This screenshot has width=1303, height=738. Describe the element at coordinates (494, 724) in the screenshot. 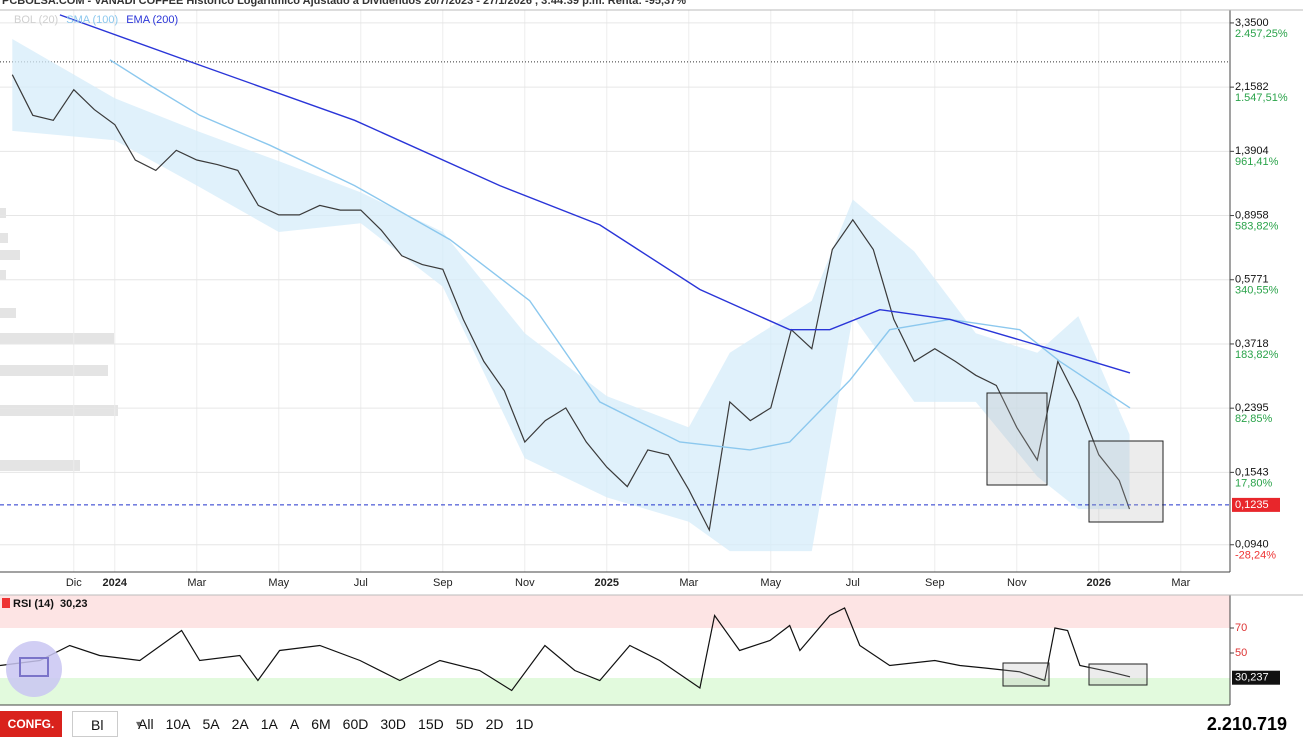

I see `range-button: 2D` at that location.